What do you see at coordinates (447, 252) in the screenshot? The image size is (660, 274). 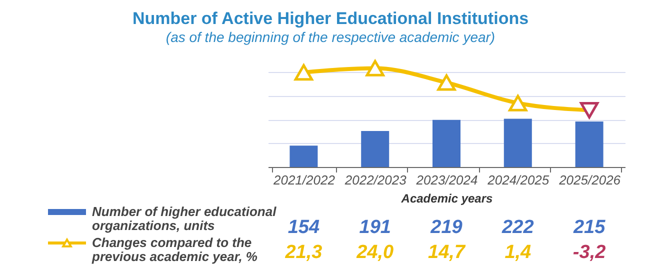 I see `data-label: 14,7` at bounding box center [447, 252].